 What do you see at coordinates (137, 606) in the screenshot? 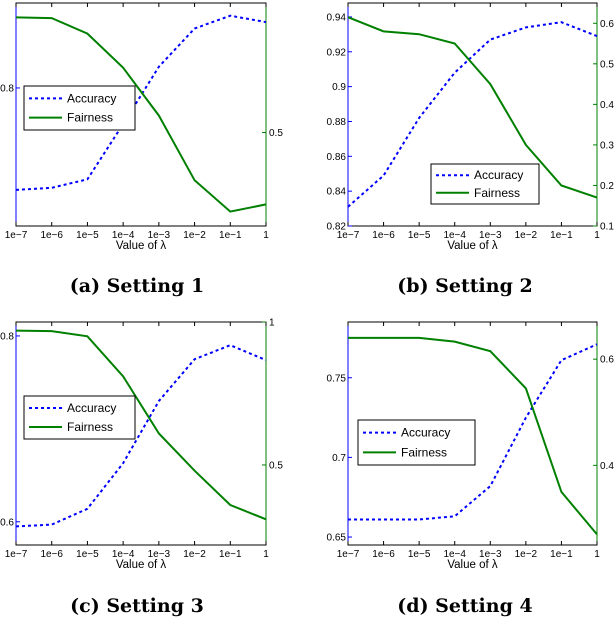
I see `panel-caption: (c) Setting 3` at bounding box center [137, 606].